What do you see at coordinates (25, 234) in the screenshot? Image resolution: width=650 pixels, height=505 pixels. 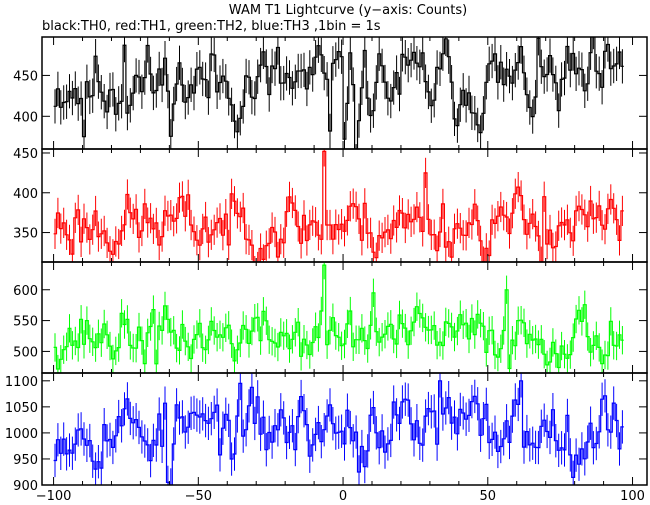 I see `y-tick-label: 350` at bounding box center [25, 234].